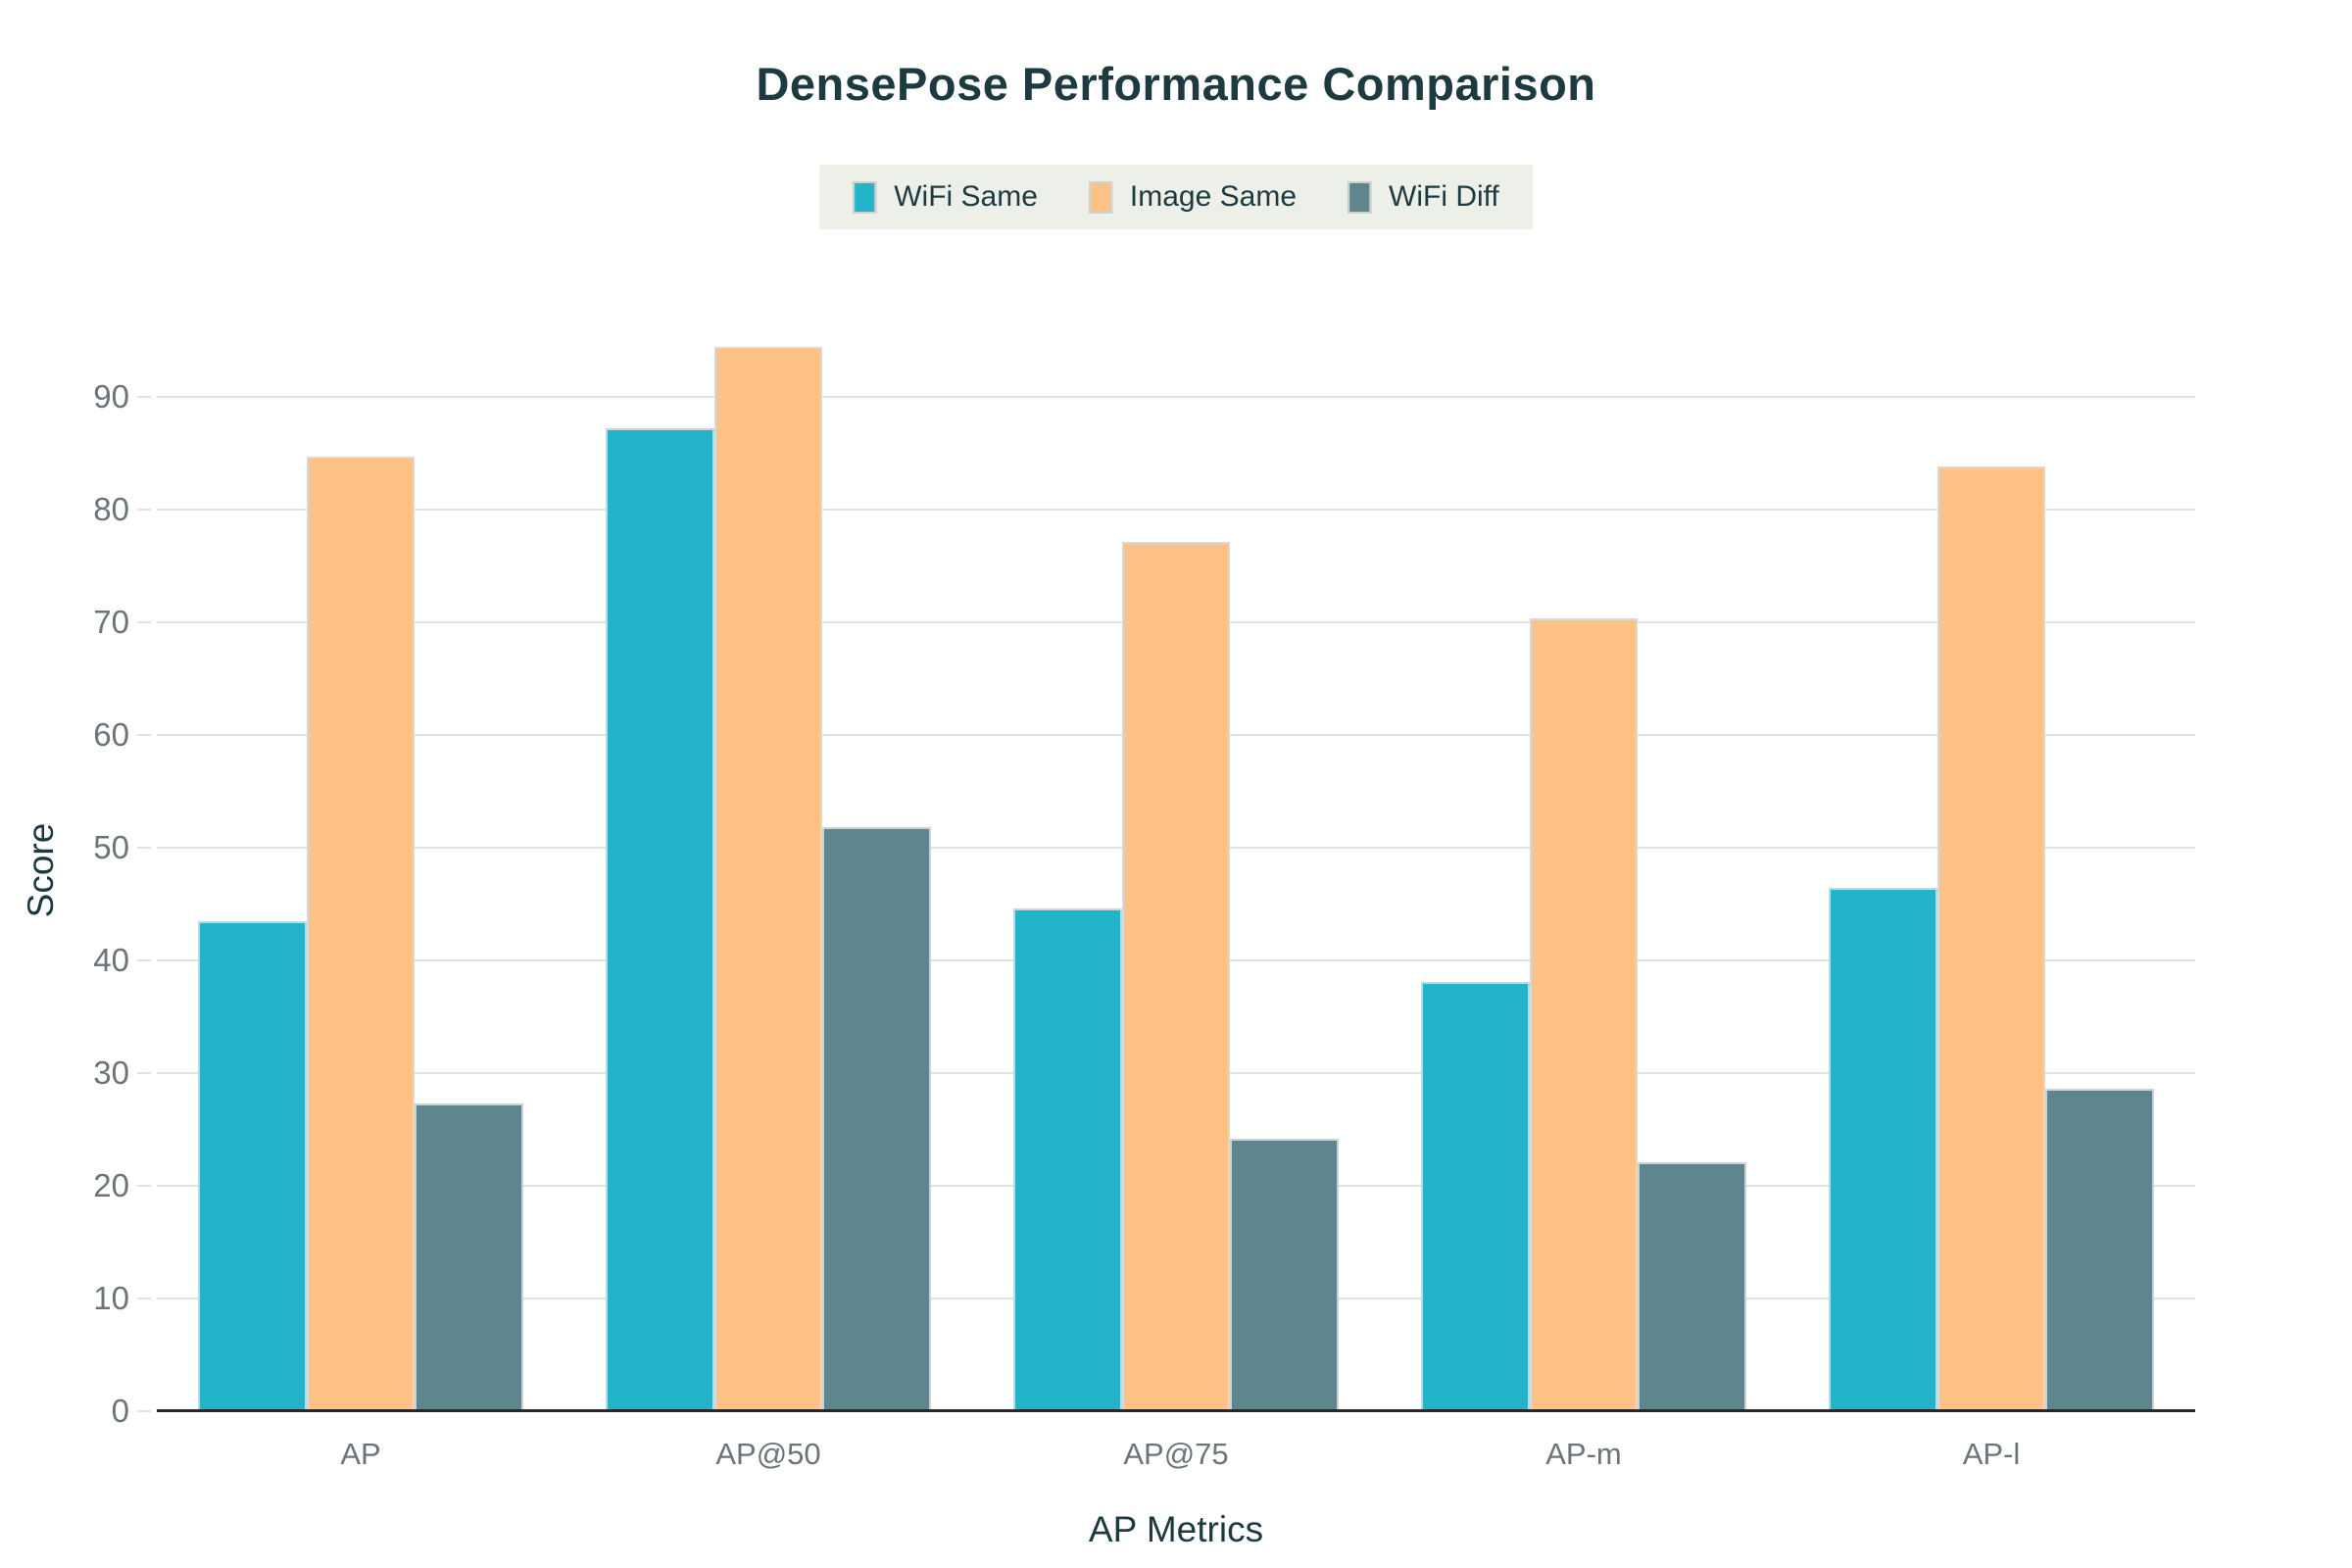  I want to click on bar-wifi-same-ap, so click(252, 1164).